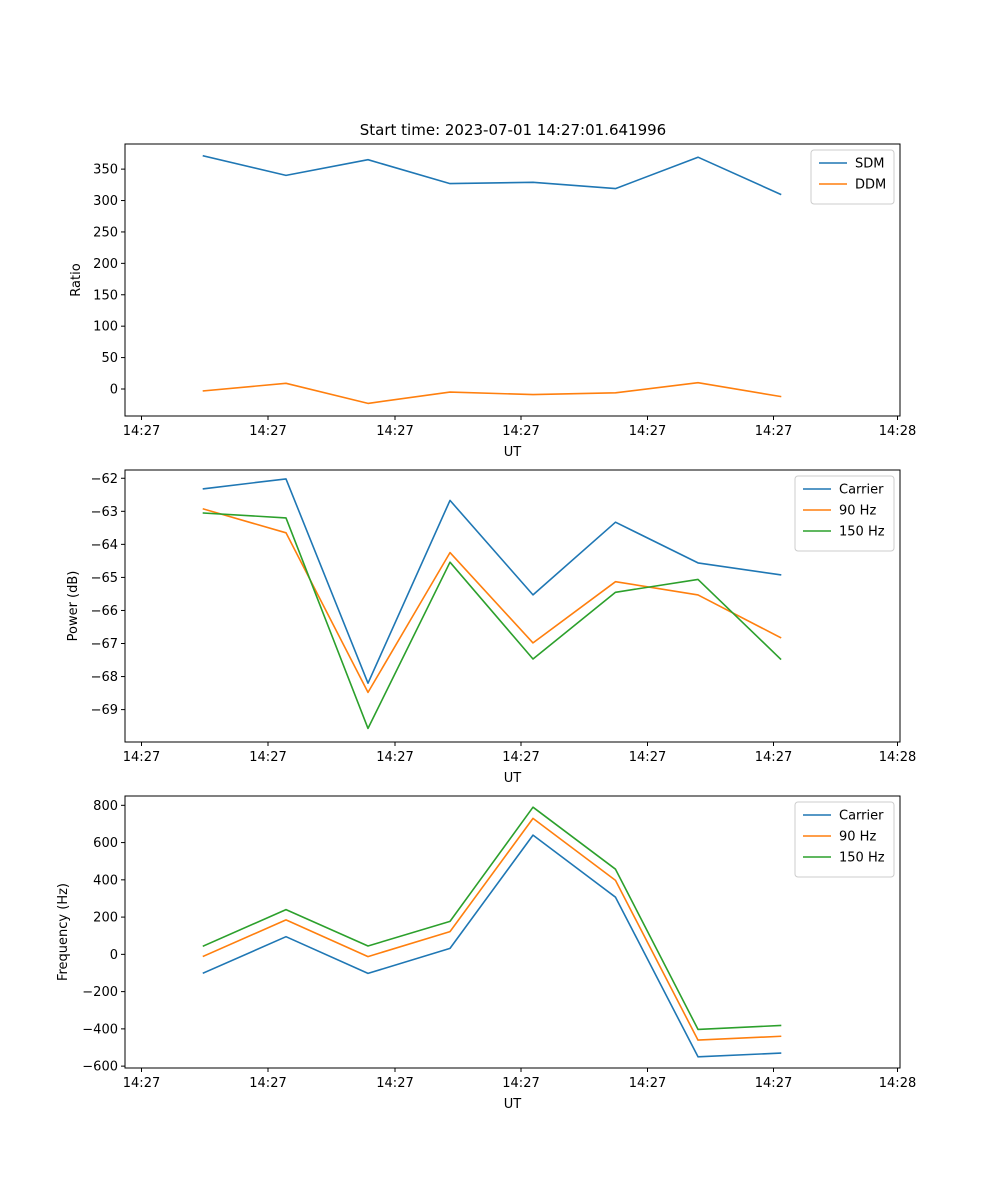  What do you see at coordinates (104, 611) in the screenshot?
I see `y-tick-label: −66` at bounding box center [104, 611].